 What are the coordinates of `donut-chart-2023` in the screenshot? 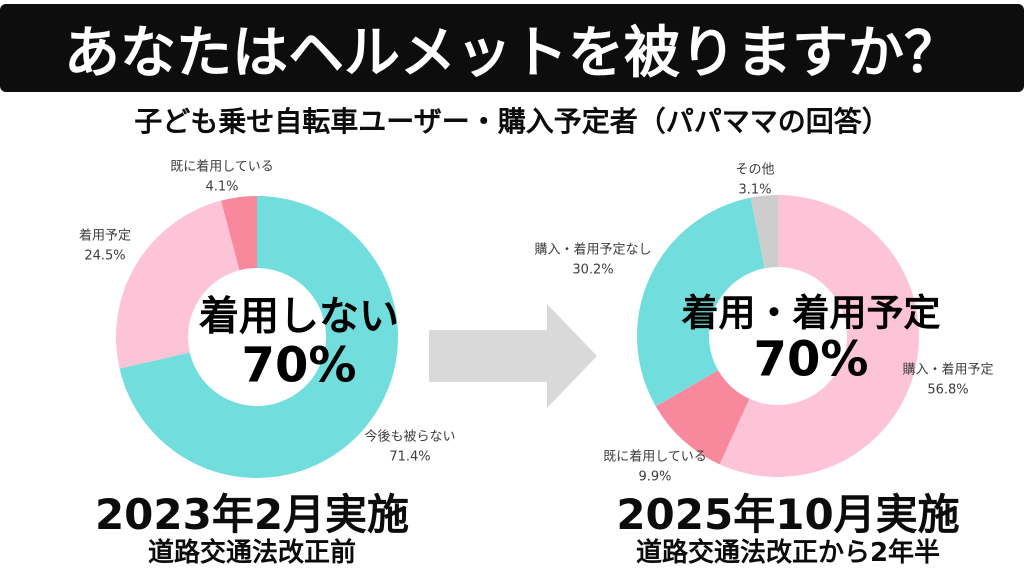 It's located at (257, 337).